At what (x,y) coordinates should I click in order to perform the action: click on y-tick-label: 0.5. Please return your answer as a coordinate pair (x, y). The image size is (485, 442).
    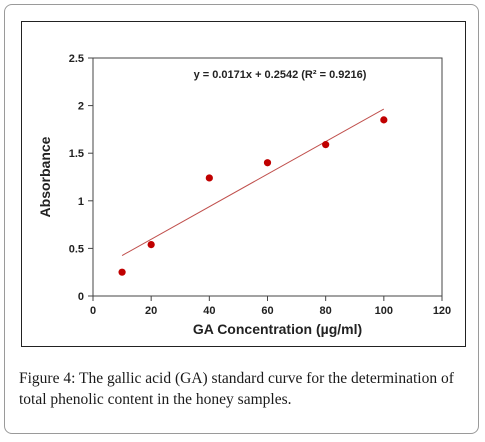
    Looking at the image, I should click on (76, 249).